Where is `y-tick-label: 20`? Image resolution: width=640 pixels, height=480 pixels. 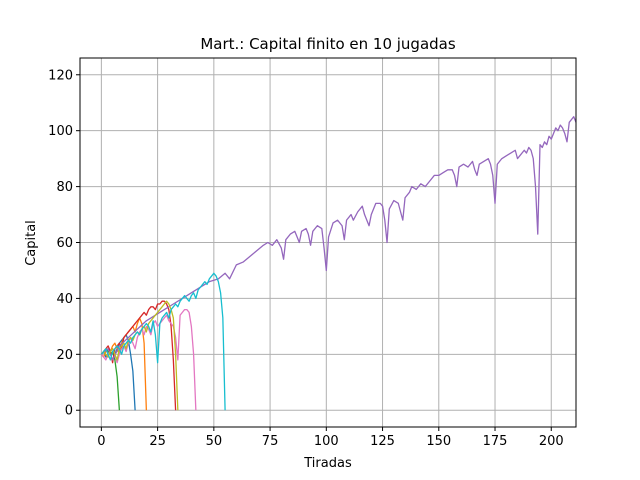
y-tick-label: 20 is located at coordinates (64, 355).